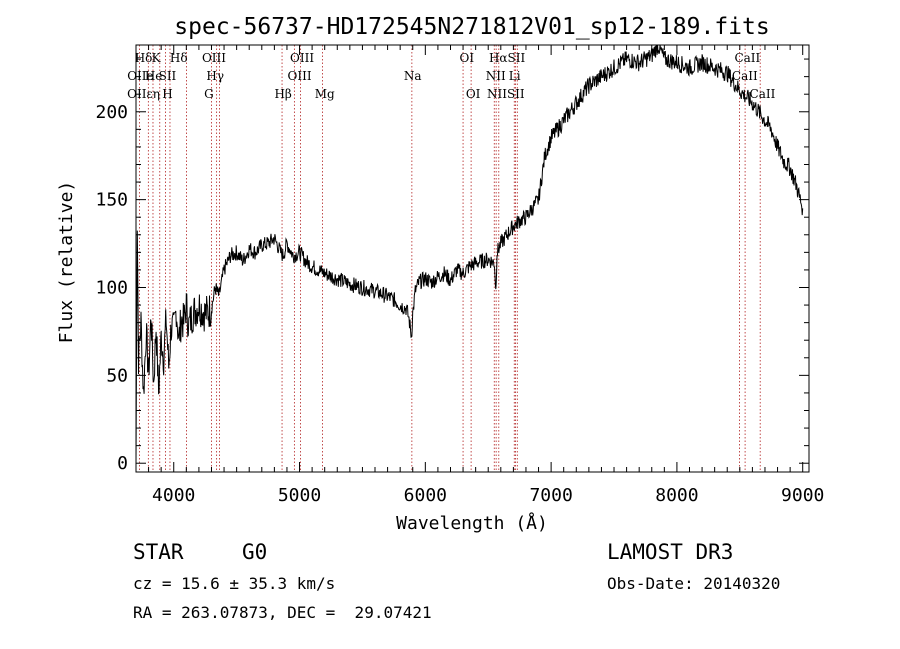 This screenshot has width=900, height=649. What do you see at coordinates (140, 76) in the screenshot?
I see `emission-line-label: OIIe` at bounding box center [140, 76].